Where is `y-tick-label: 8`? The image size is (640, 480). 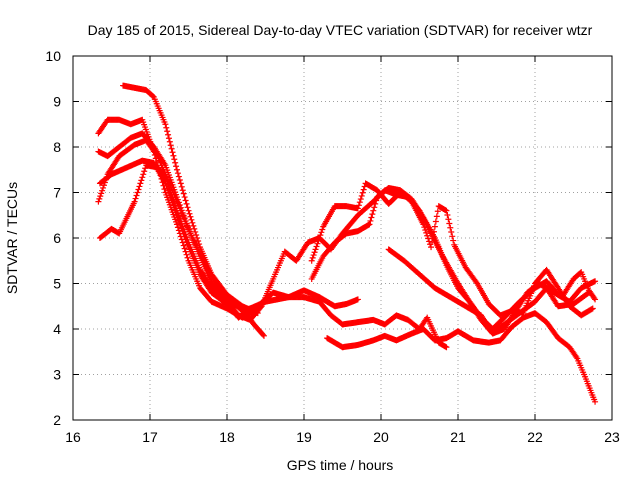 y-tick-label: 8 is located at coordinates (57, 147).